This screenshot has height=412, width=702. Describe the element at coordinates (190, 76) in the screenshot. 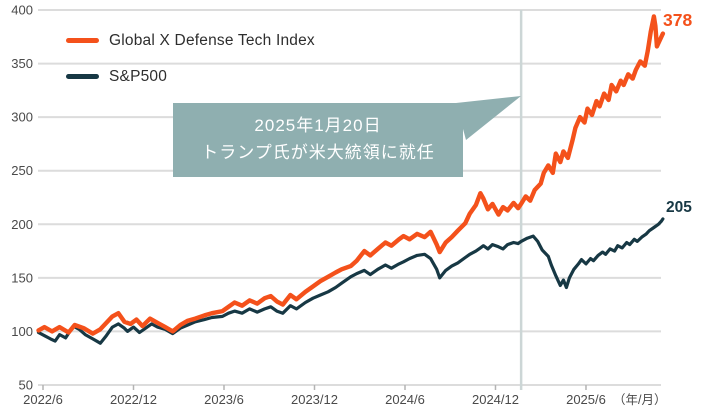

I see `legend-item-sp500: S&P500` at that location.